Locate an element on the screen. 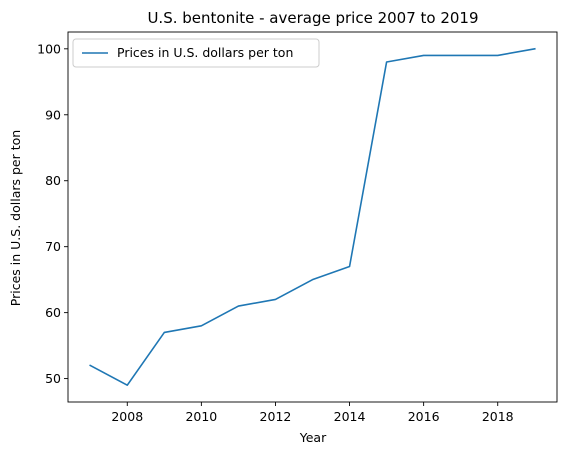  x-tick-label: 2010 is located at coordinates (201, 416).